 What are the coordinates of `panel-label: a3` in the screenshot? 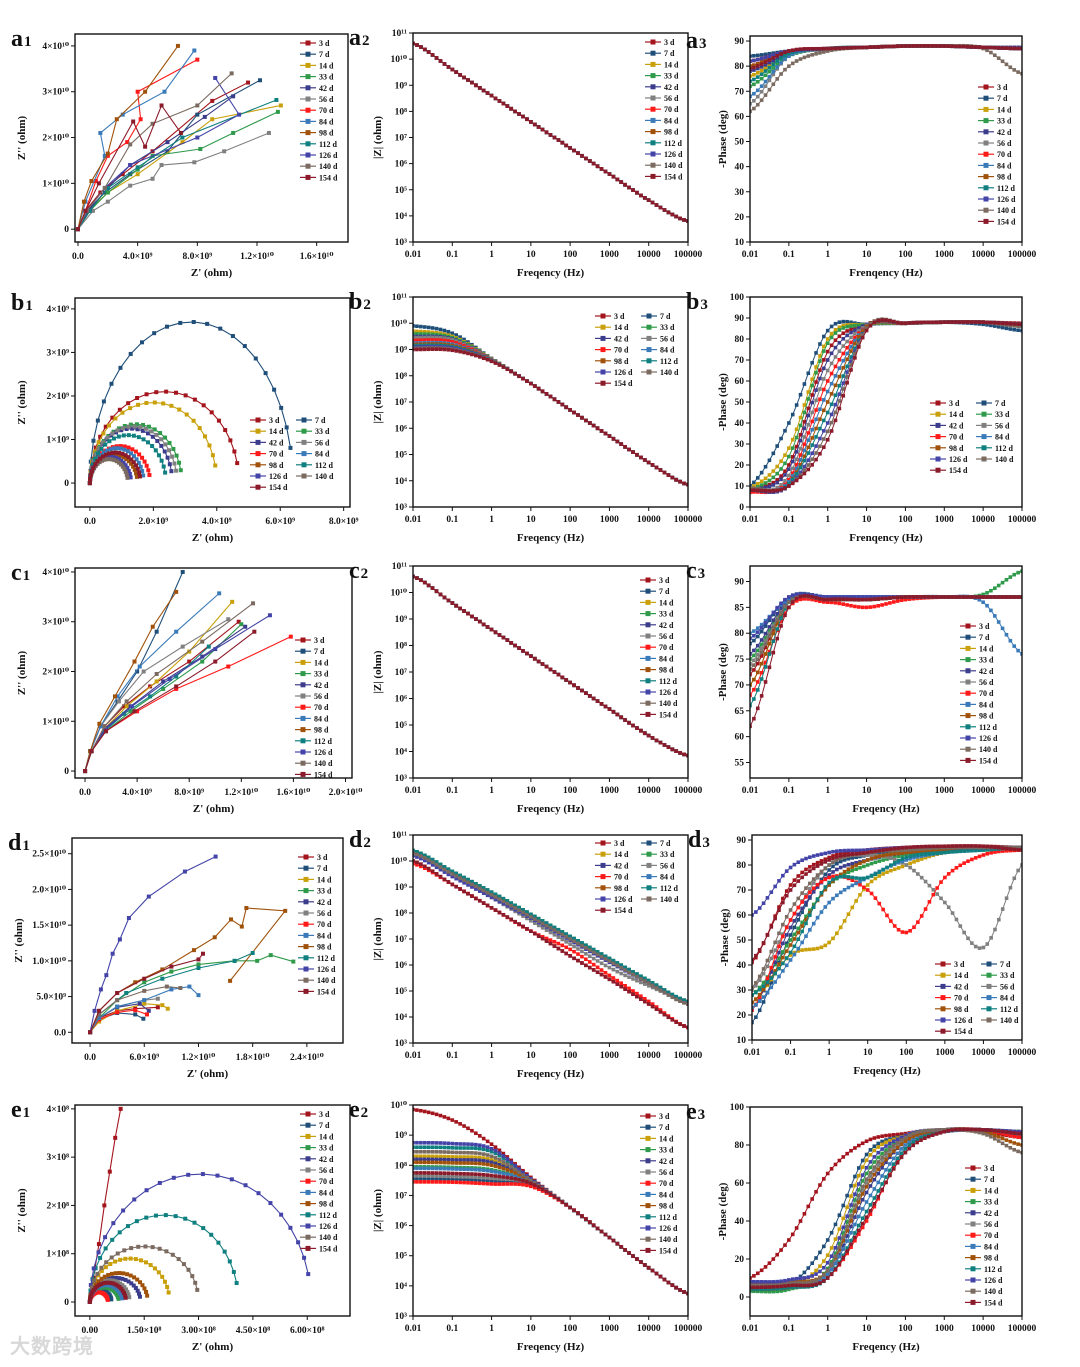 It's located at (696, 41).